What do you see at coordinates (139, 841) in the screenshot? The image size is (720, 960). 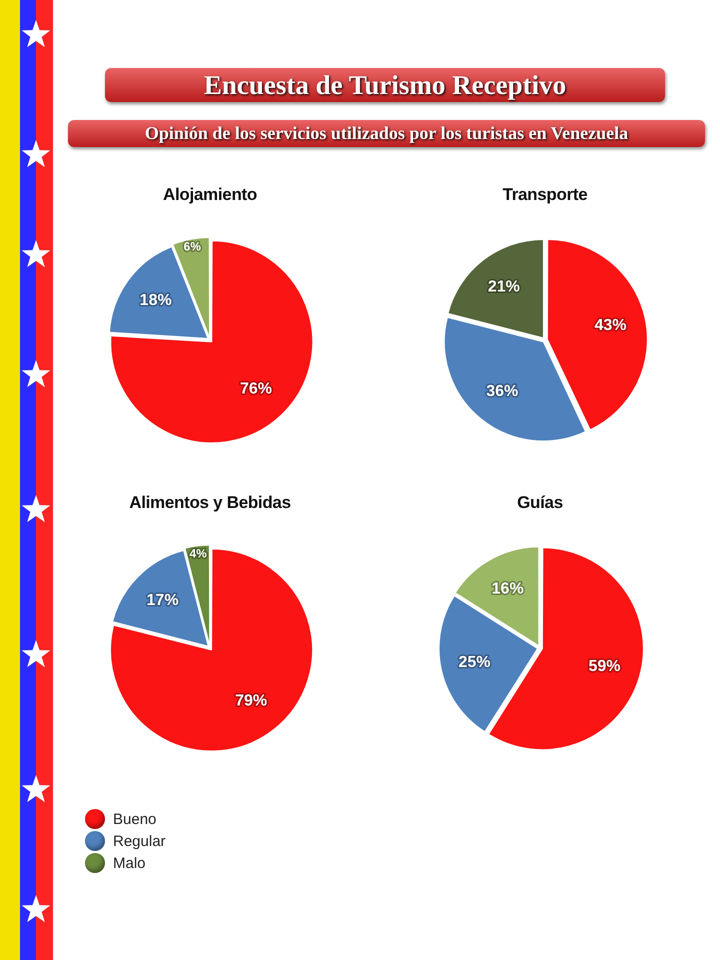 I see `legend-label: Regular` at bounding box center [139, 841].